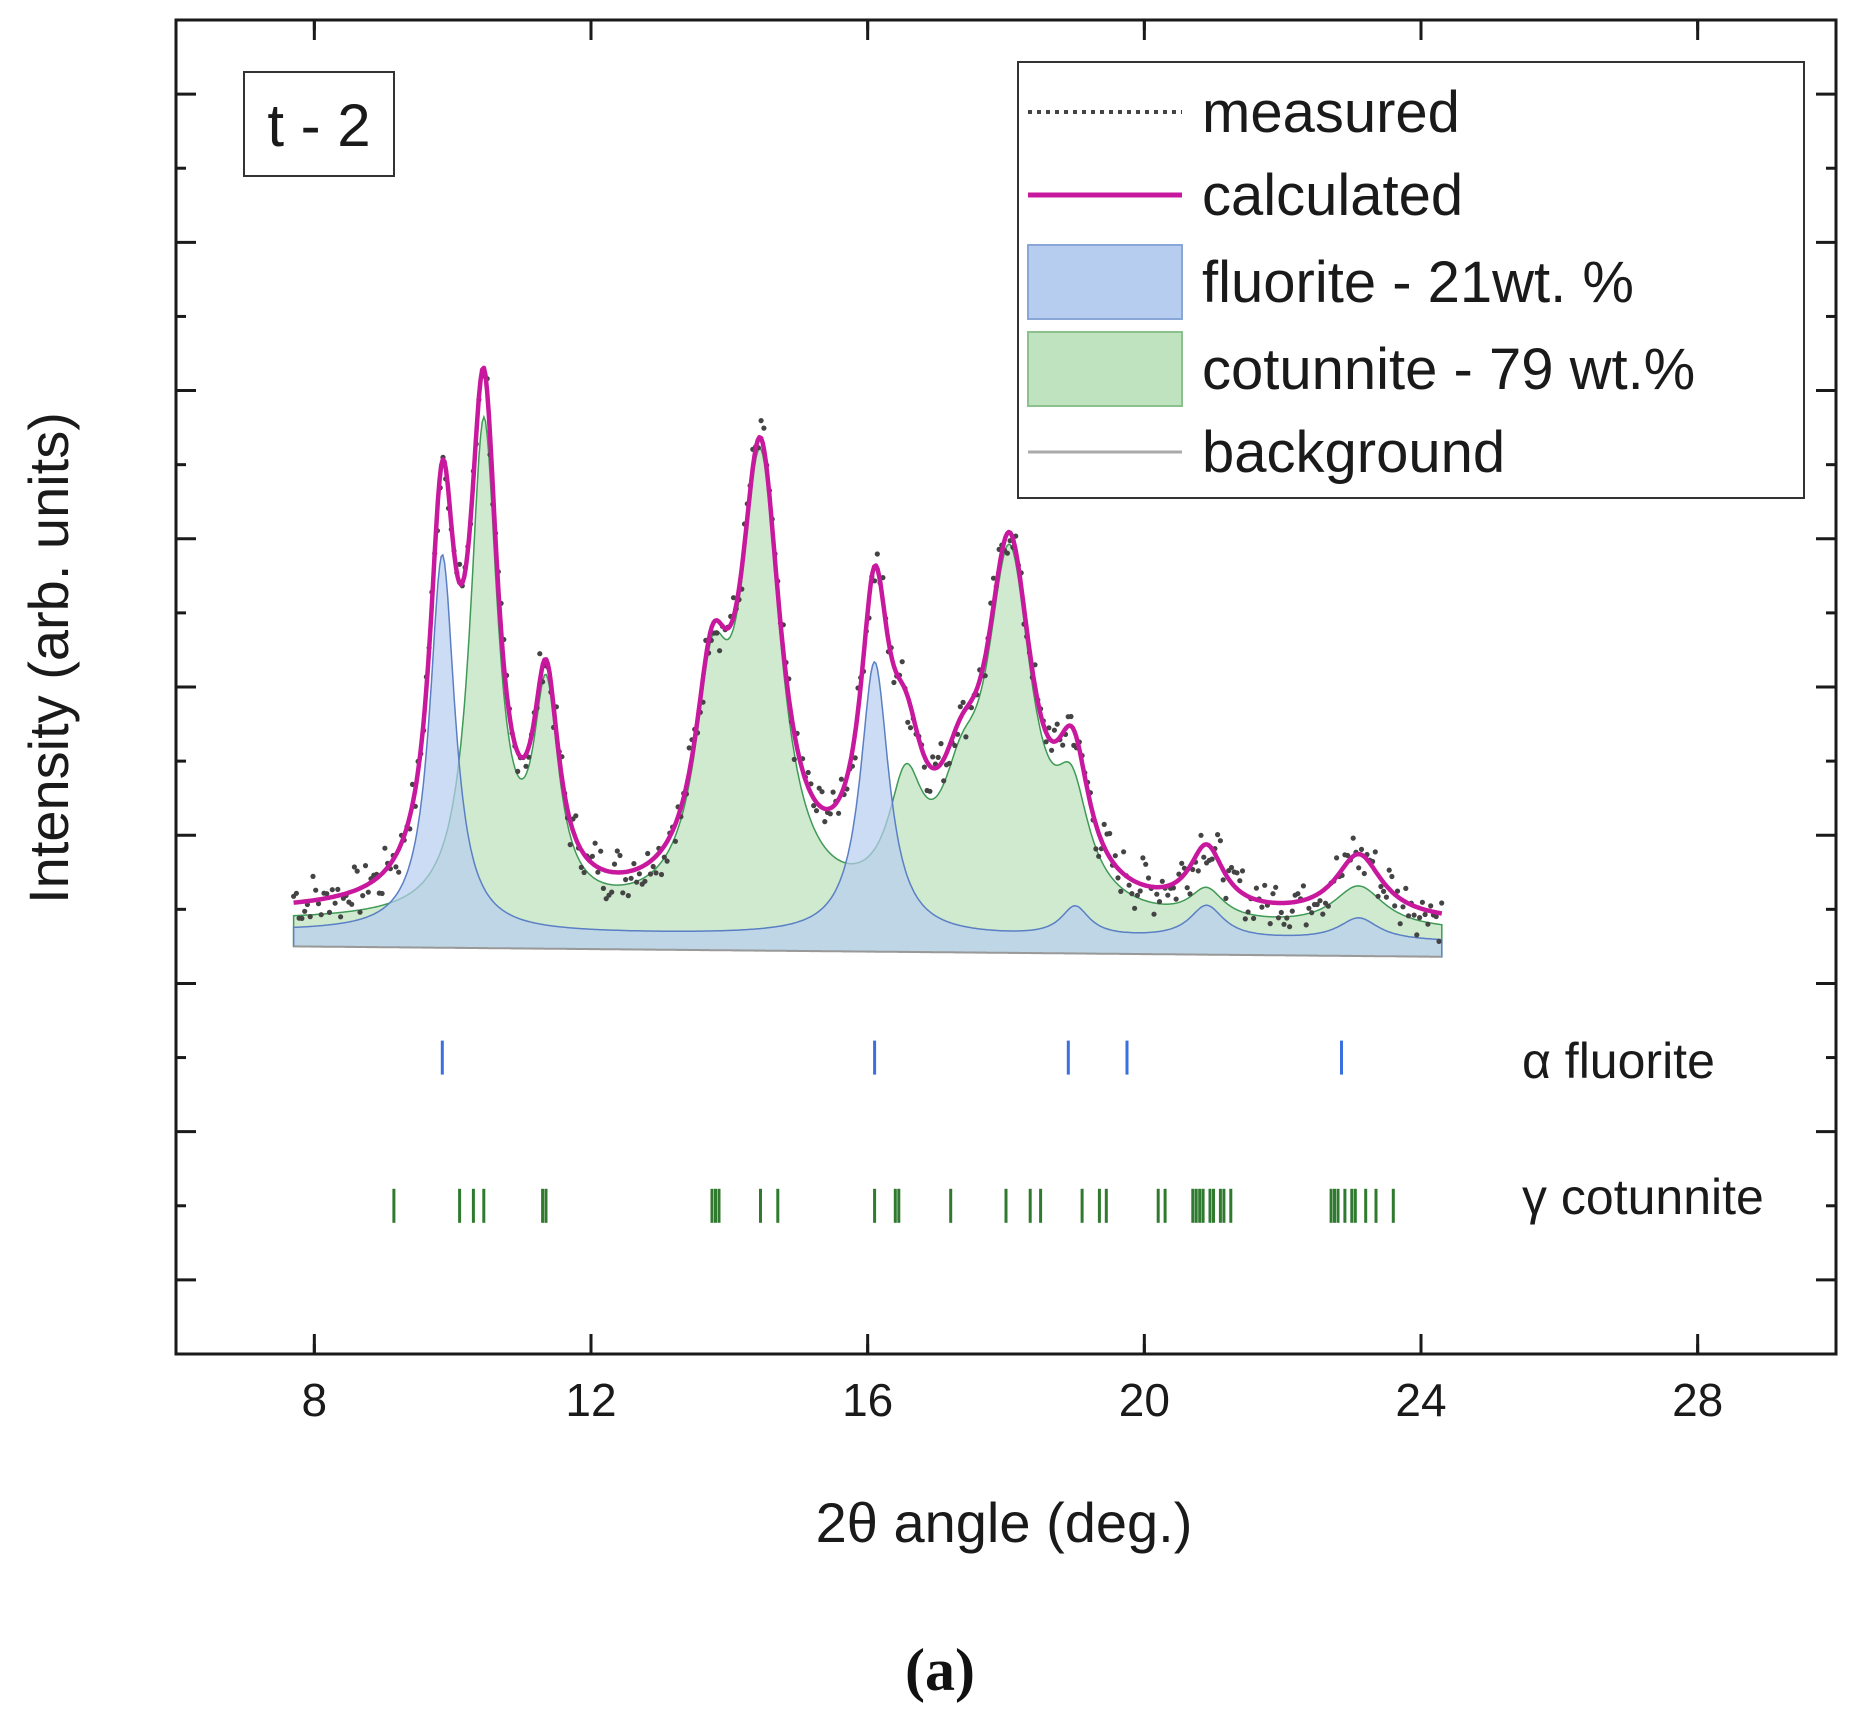 This screenshot has width=1852, height=1732. I want to click on phase-label-fluorite: α fluorite, so click(1618, 1061).